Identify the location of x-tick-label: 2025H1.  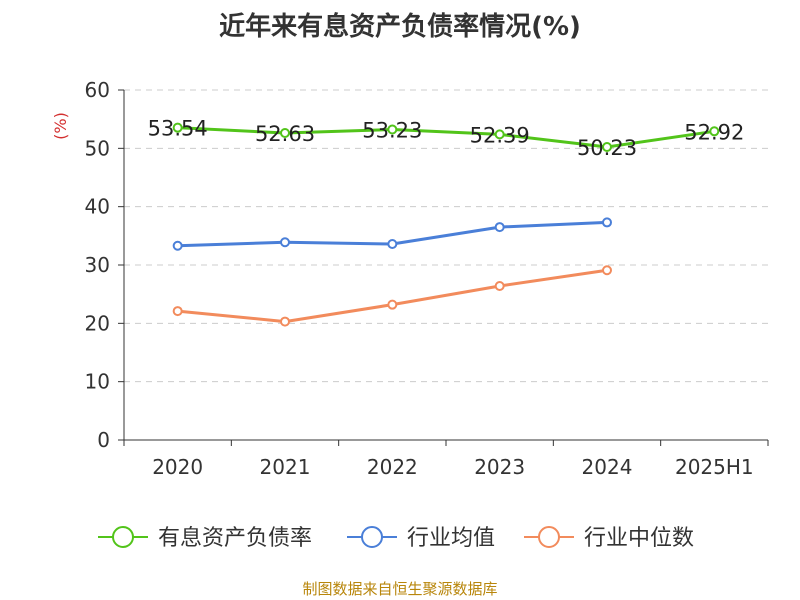
(714, 467).